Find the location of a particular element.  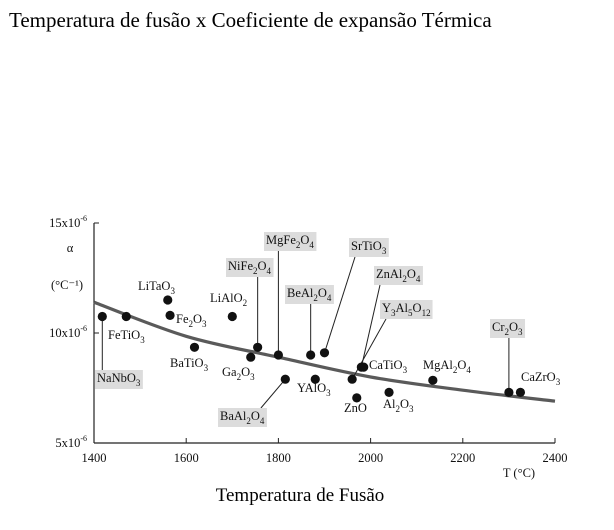

svg-text: LiTaO3 is located at coordinates (156, 287).